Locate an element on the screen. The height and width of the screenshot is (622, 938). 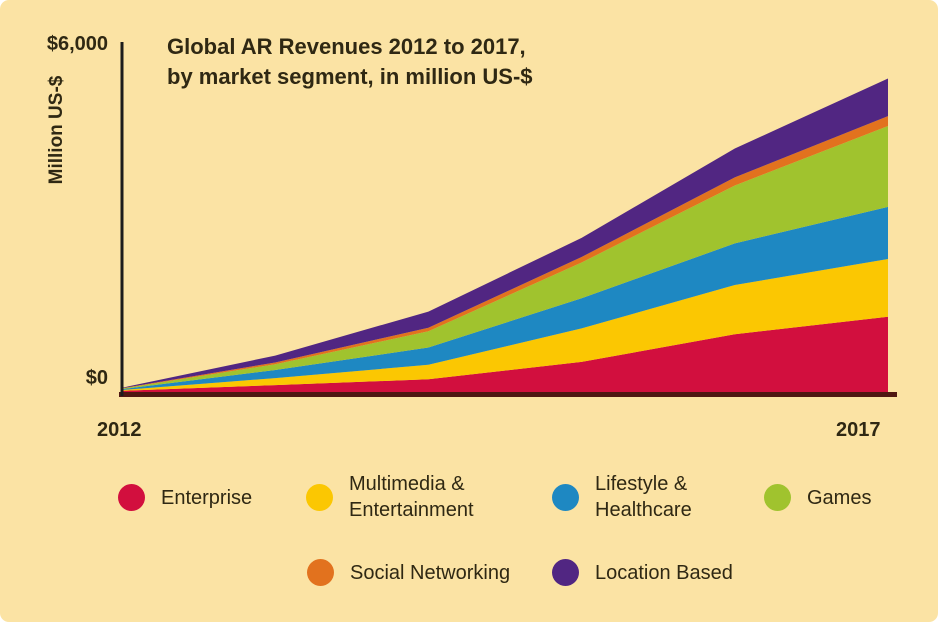
legend-label: Location Based is located at coordinates (664, 572).